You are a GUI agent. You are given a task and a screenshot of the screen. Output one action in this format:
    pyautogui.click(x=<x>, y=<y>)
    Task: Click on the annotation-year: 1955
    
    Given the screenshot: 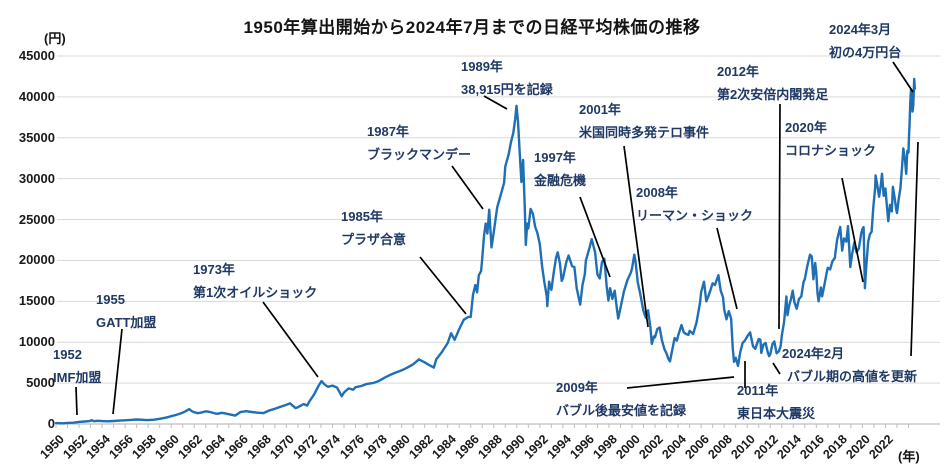 What is the action you would take?
    pyautogui.click(x=110, y=299)
    